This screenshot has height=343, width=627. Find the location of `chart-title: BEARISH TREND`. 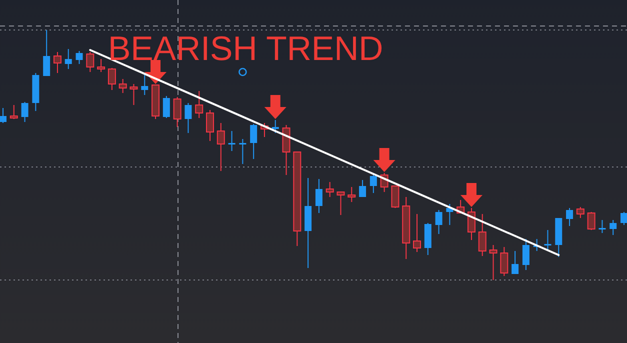

chart-title: BEARISH TREND is located at coordinates (246, 49).